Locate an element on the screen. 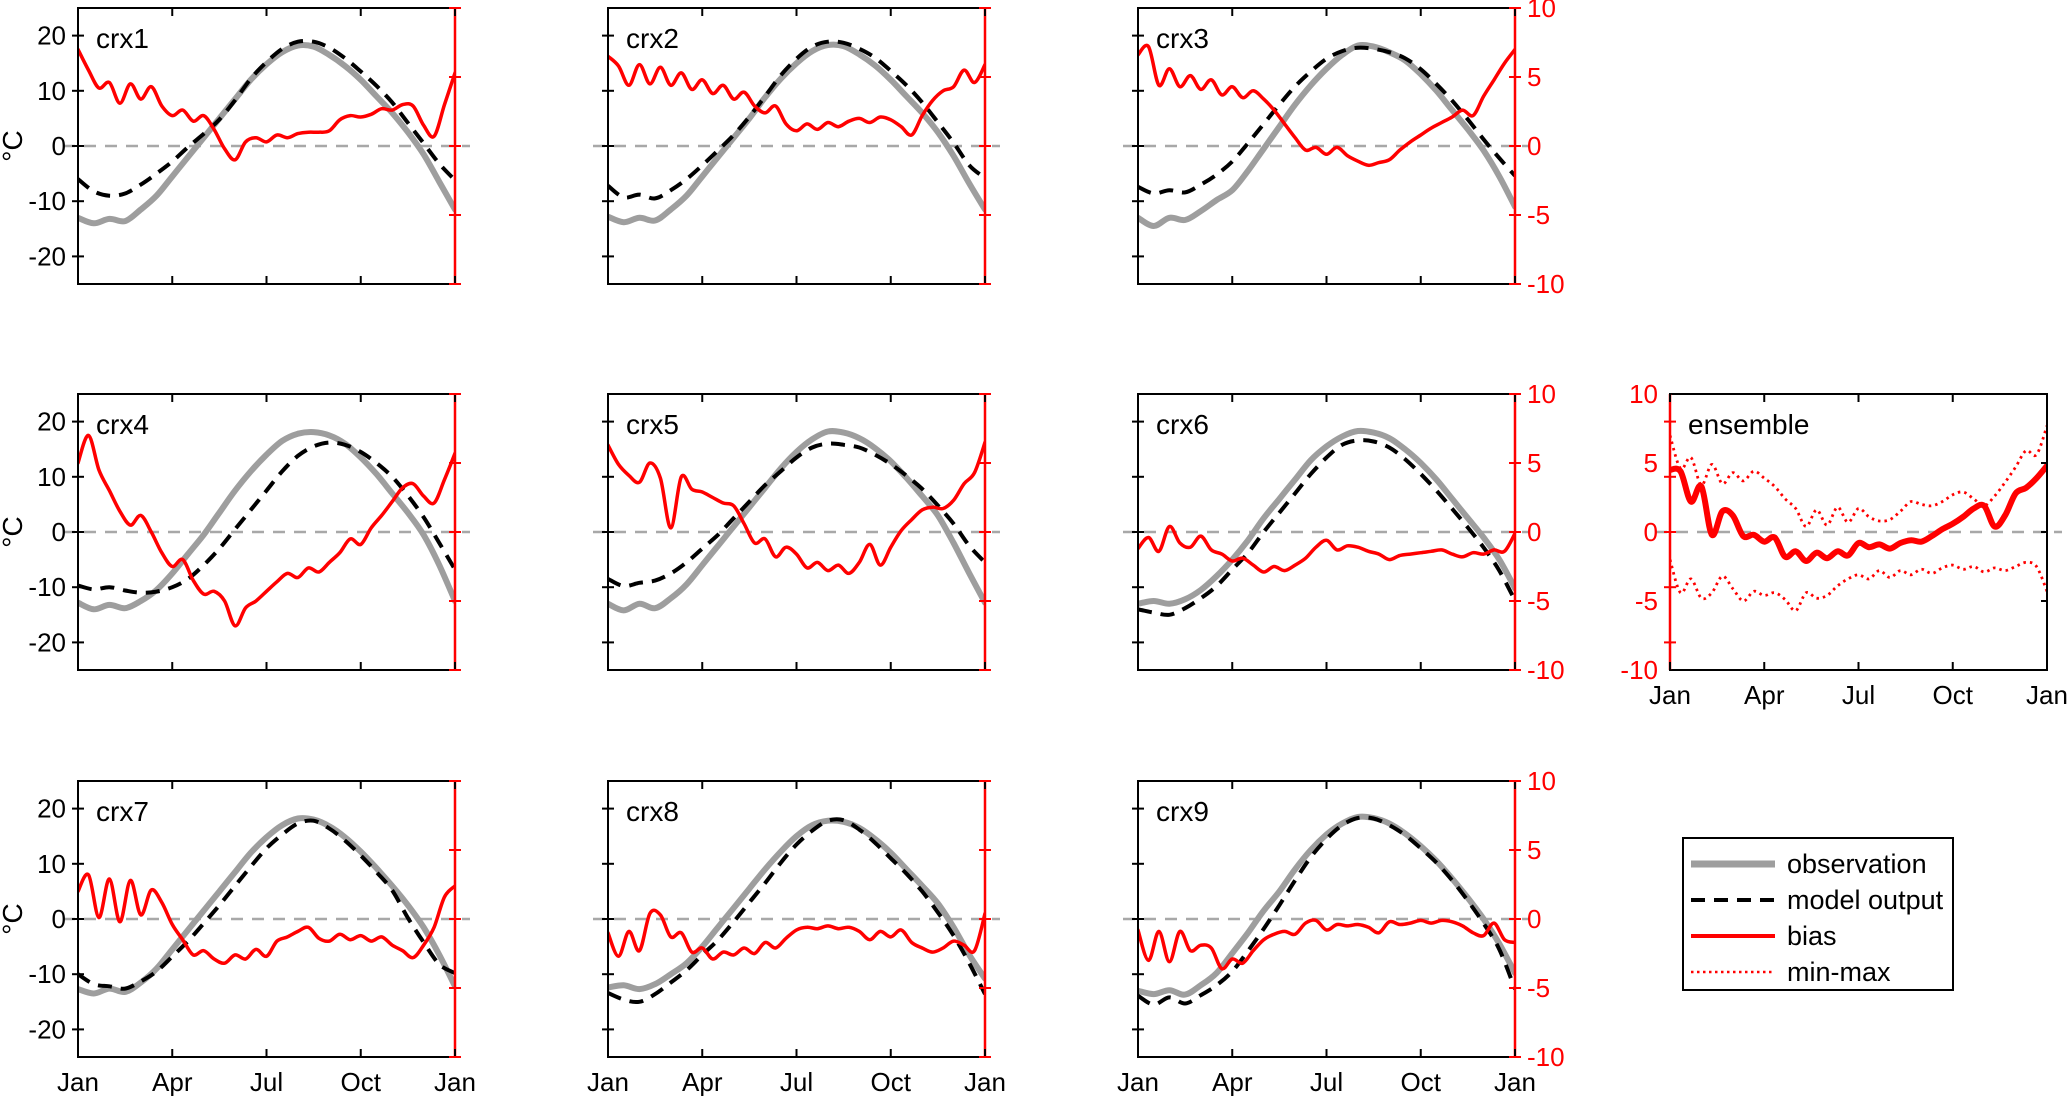  panel-crx7: crx7 20 10 0 -10 -20 Jan Apr Jul Oct Jan °C is located at coordinates (238, 938).